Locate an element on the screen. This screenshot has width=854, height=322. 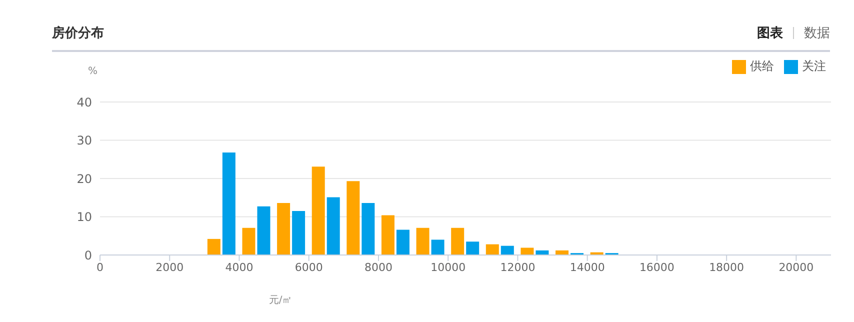
x-tick-label: 16000 is located at coordinates (656, 267).